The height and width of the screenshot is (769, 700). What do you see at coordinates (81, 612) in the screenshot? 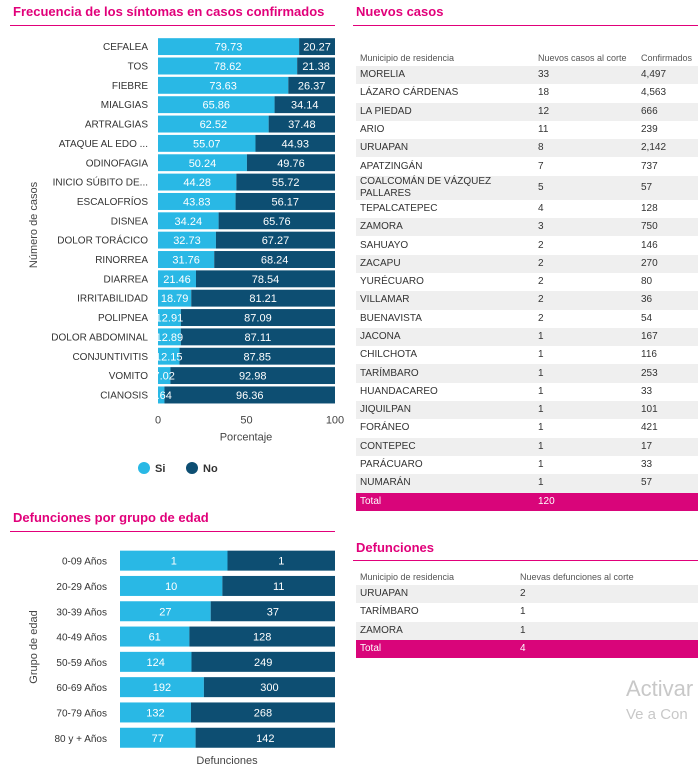
I see `age-label-30-39-anos: 30-39 Años` at bounding box center [81, 612].